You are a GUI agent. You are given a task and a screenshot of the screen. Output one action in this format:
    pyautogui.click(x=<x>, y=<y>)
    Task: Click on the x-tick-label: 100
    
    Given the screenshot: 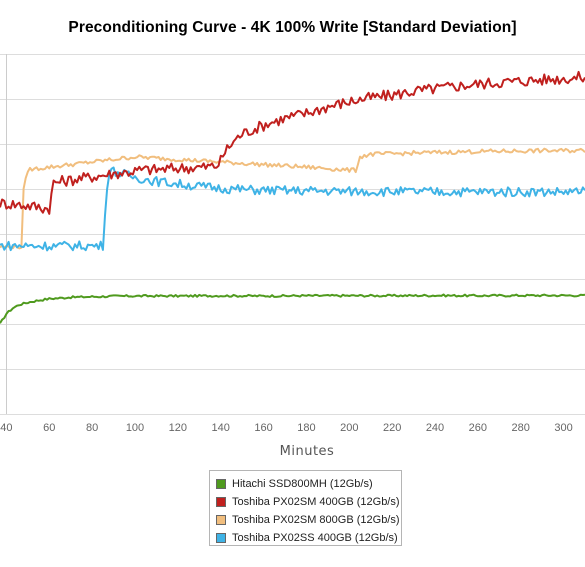 What is the action you would take?
    pyautogui.click(x=135, y=428)
    